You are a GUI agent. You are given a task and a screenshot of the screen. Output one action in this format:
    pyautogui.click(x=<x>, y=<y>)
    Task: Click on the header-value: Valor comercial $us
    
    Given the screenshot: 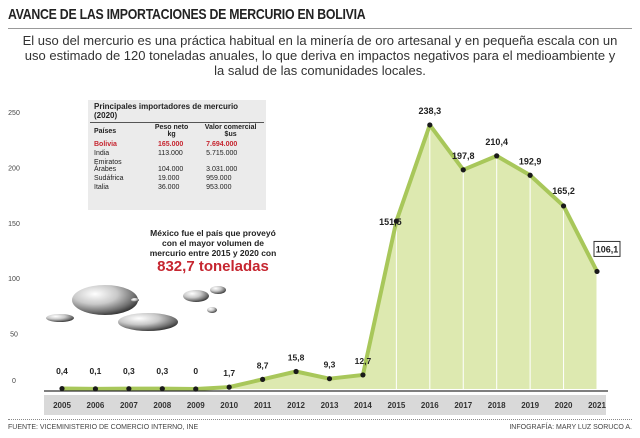 What is the action you would take?
    pyautogui.click(x=230, y=131)
    